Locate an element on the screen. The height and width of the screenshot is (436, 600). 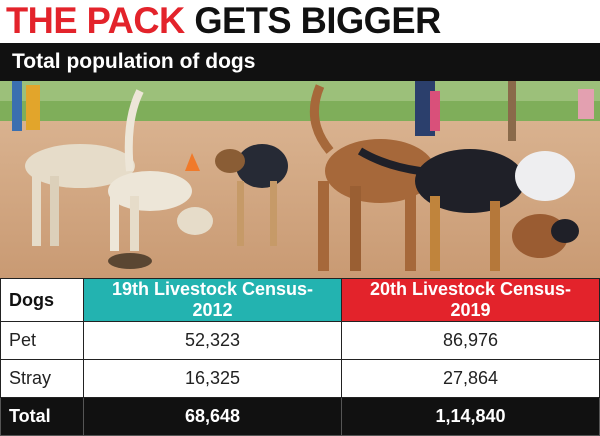
headline-rest: GETS BIGGER is located at coordinates (317, 20).